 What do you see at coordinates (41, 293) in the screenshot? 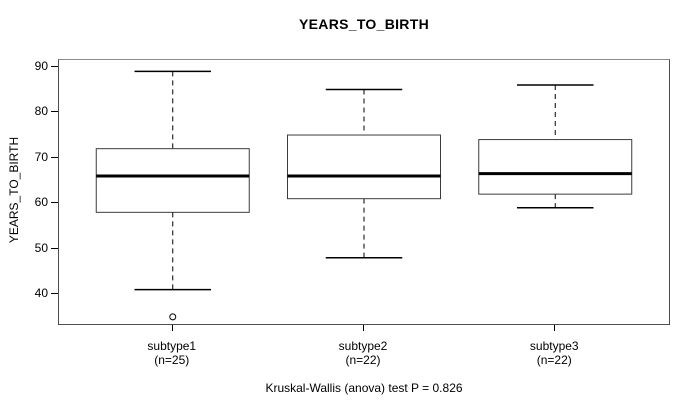
I see `y-tick-label: 40` at bounding box center [41, 293].